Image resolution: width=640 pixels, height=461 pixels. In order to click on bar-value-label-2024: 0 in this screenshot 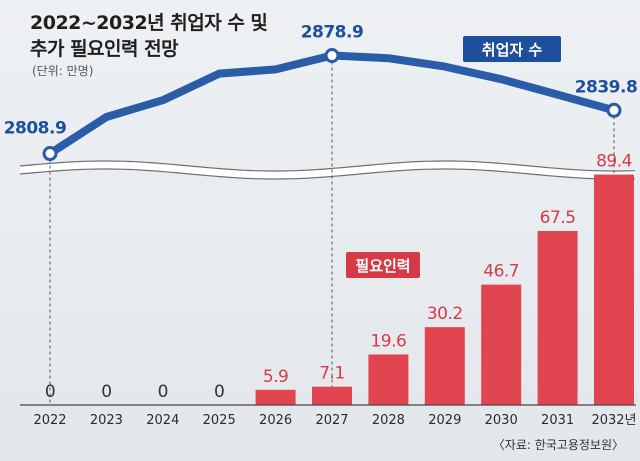, I will do `click(163, 392)`.